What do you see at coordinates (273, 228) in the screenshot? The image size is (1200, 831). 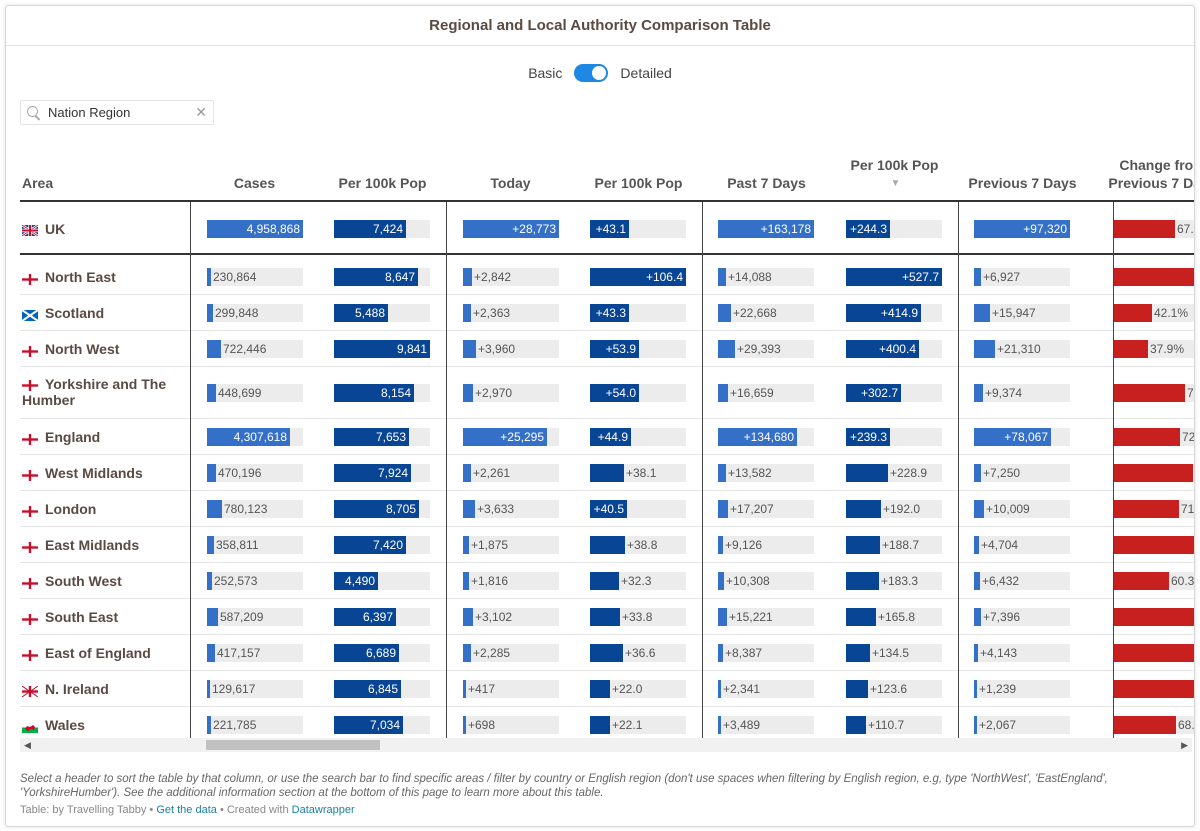 I see `bar-value-label: 4,958,868` at bounding box center [273, 228].